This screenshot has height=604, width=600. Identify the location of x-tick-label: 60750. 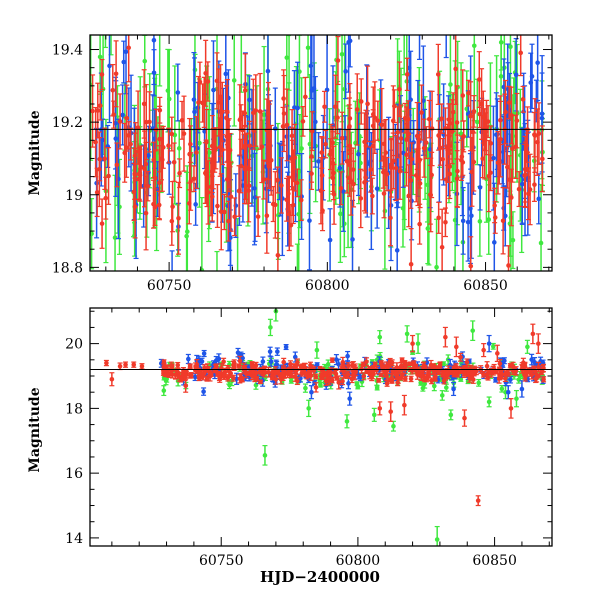
(169, 286).